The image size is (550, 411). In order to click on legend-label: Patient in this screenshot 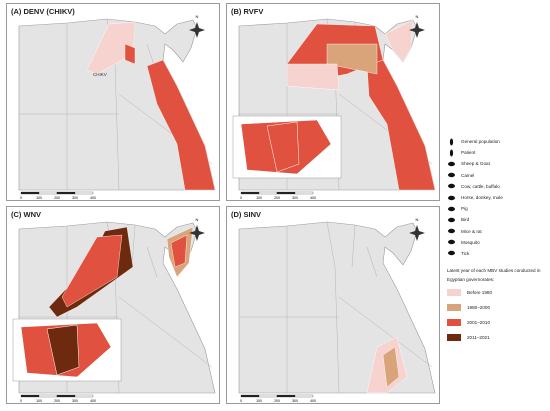, I will do `click(468, 153)`.